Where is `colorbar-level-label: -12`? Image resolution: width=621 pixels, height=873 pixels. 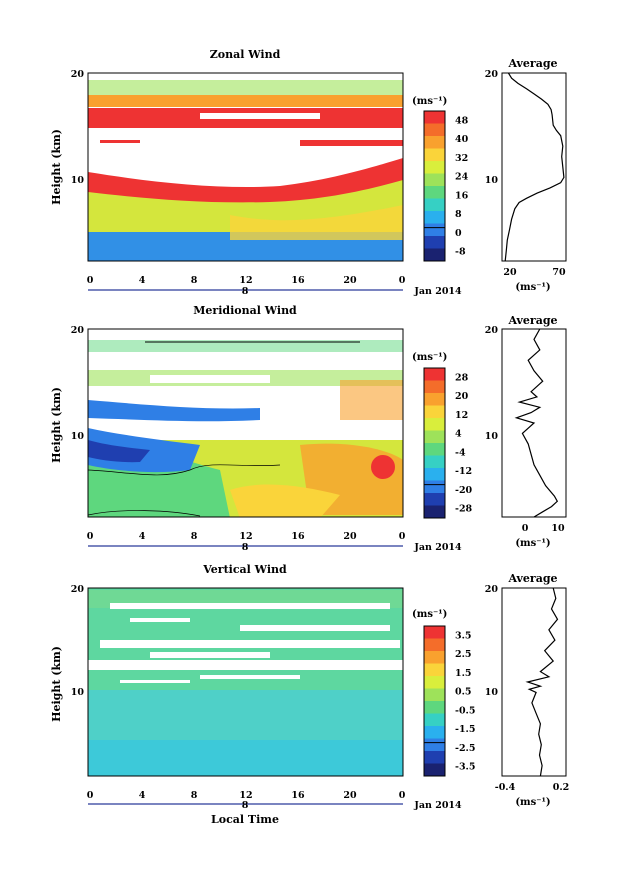 colorbar-level-label: -12 is located at coordinates (463, 471).